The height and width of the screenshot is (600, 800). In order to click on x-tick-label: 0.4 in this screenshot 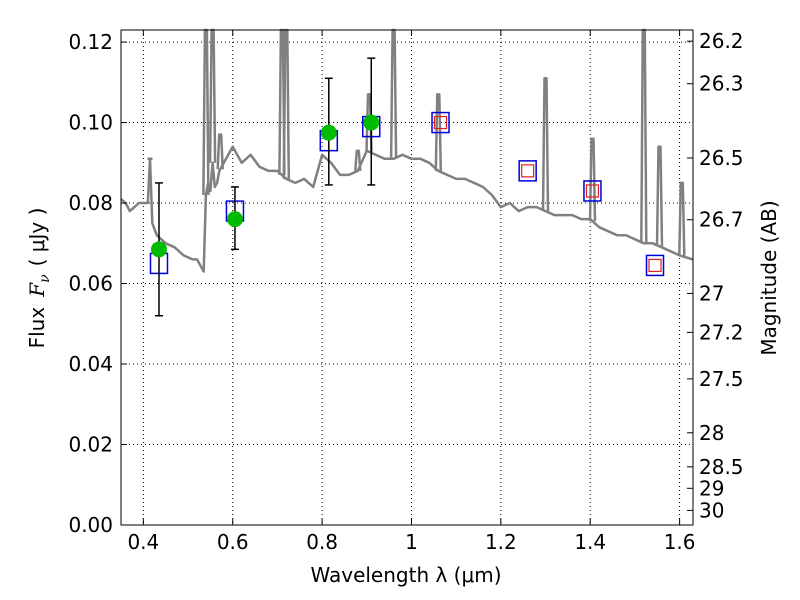, I will do `click(143, 542)`.